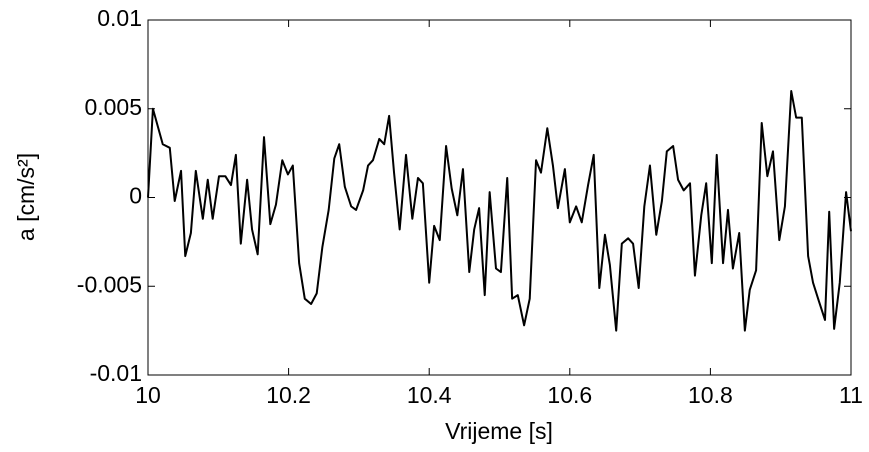 The width and height of the screenshot is (869, 452). Describe the element at coordinates (109, 284) in the screenshot. I see `y-tick-label: -0.005` at that location.